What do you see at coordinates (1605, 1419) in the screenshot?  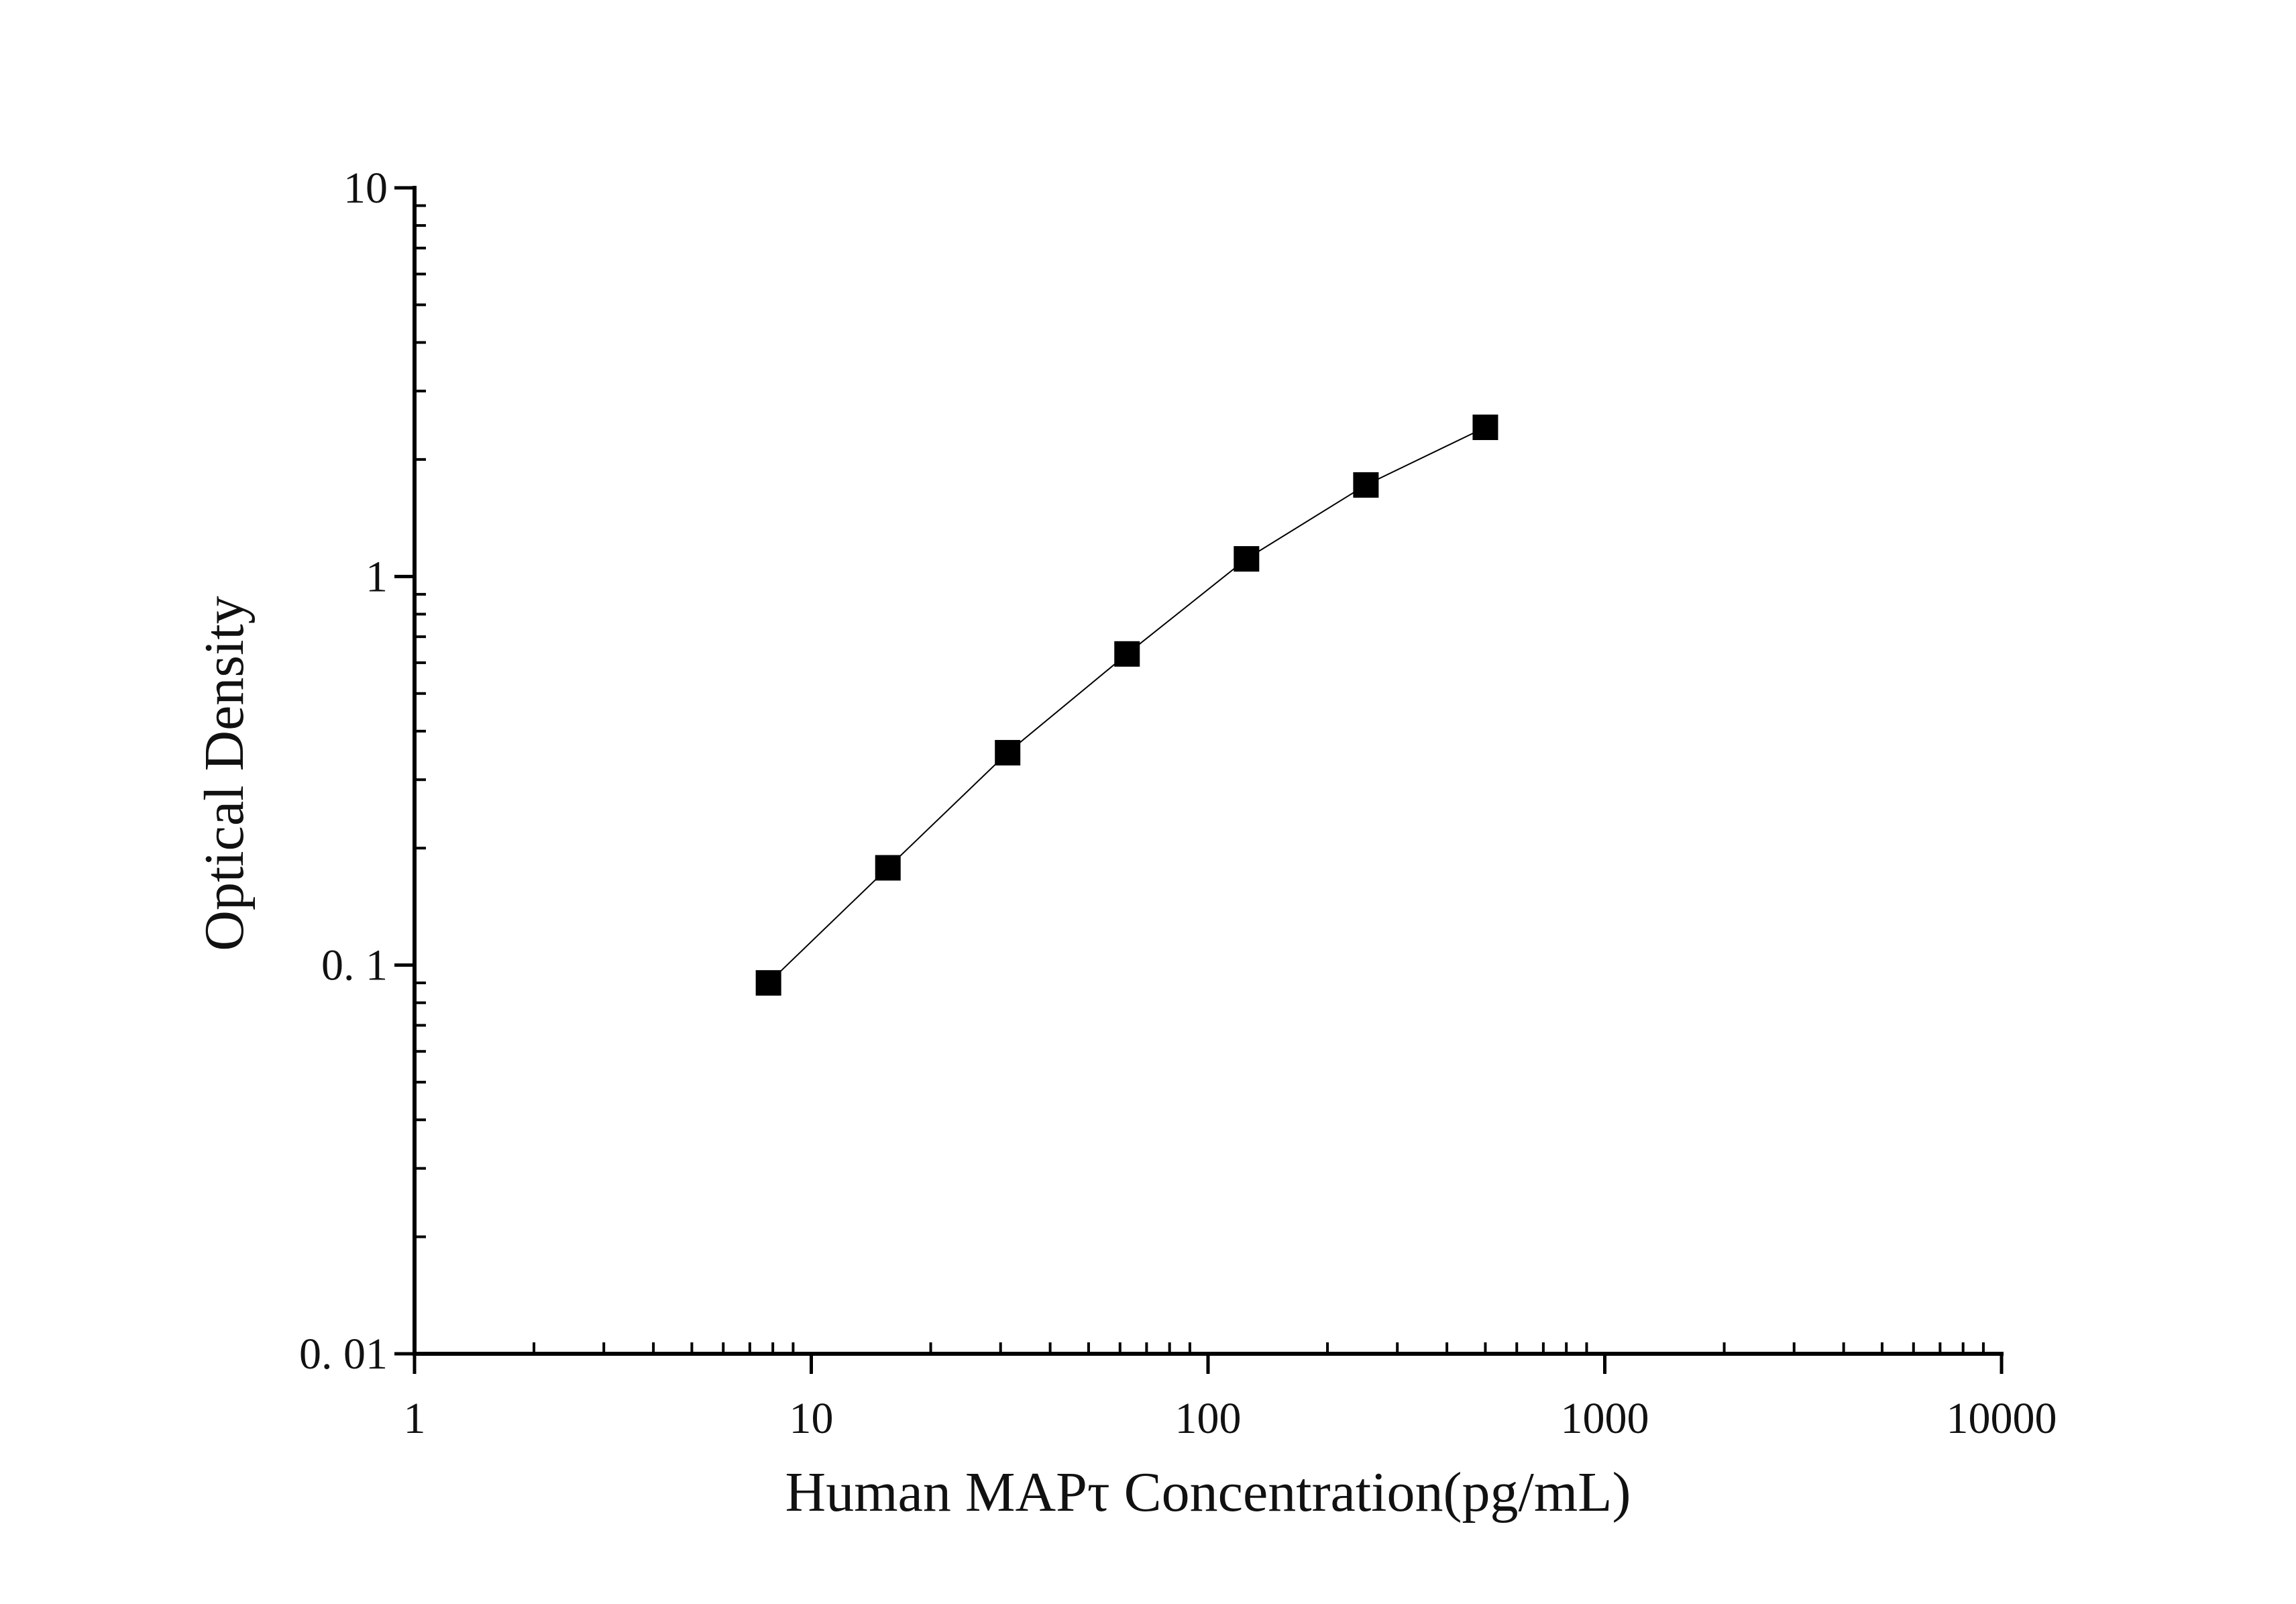 I see `x-tick-label: 1000` at bounding box center [1605, 1419].